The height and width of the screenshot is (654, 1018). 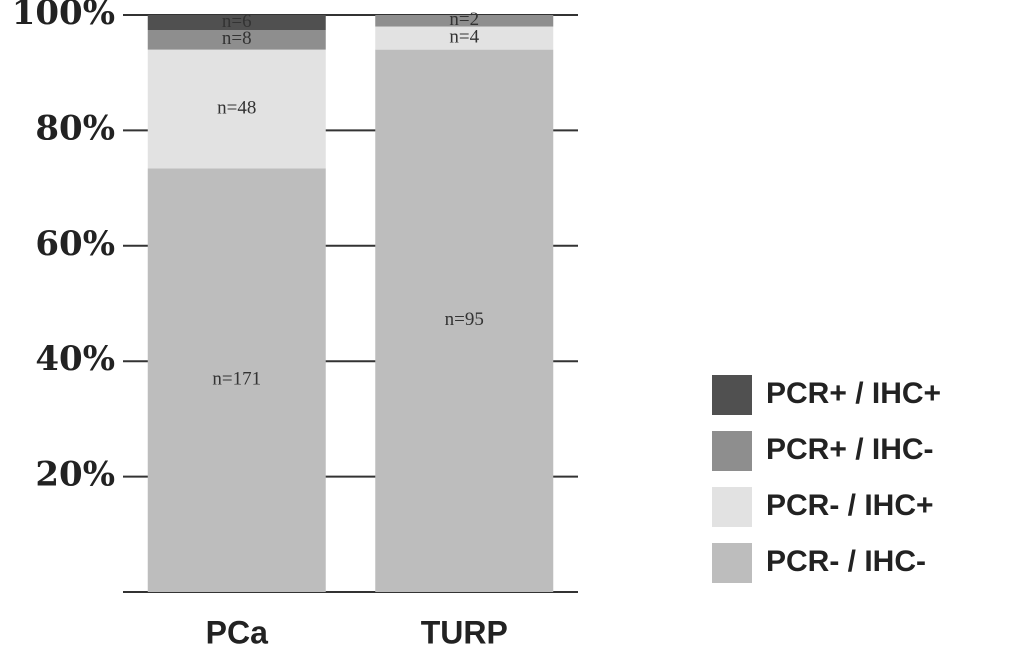 I want to click on segment-label: n=2, so click(x=464, y=19).